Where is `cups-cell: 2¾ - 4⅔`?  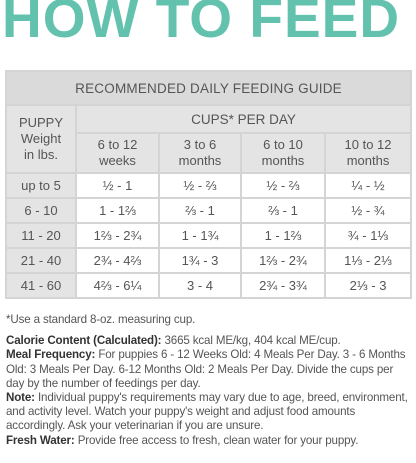 cups-cell: 2¾ - 4⅔ is located at coordinates (117, 260).